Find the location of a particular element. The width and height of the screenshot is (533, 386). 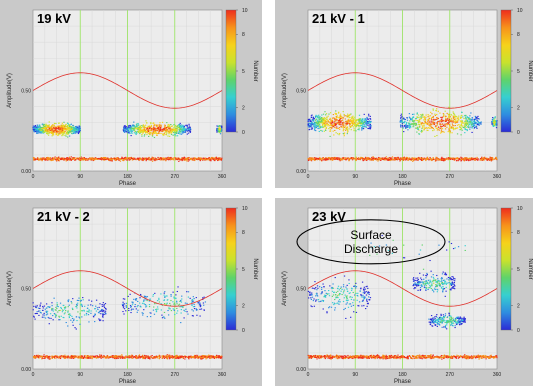

y-axis-label: Amplitude(V) is located at coordinates (10, 90).